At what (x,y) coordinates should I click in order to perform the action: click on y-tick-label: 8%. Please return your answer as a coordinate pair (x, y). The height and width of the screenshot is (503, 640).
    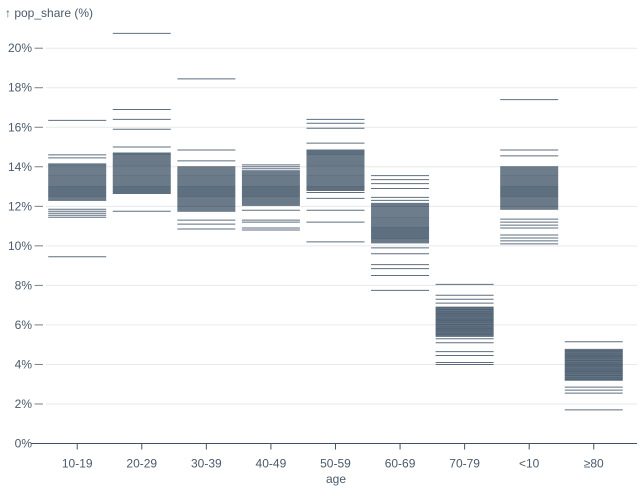
    Looking at the image, I should click on (24, 285).